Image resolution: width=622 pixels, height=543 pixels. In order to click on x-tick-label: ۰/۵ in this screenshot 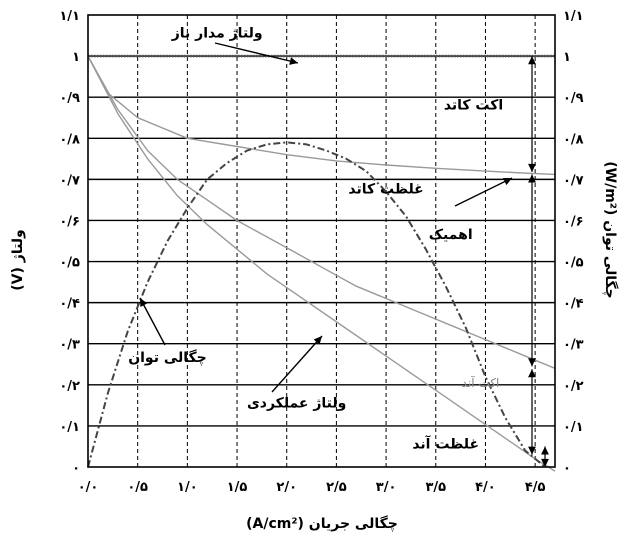, I will do `click(137, 487)`.